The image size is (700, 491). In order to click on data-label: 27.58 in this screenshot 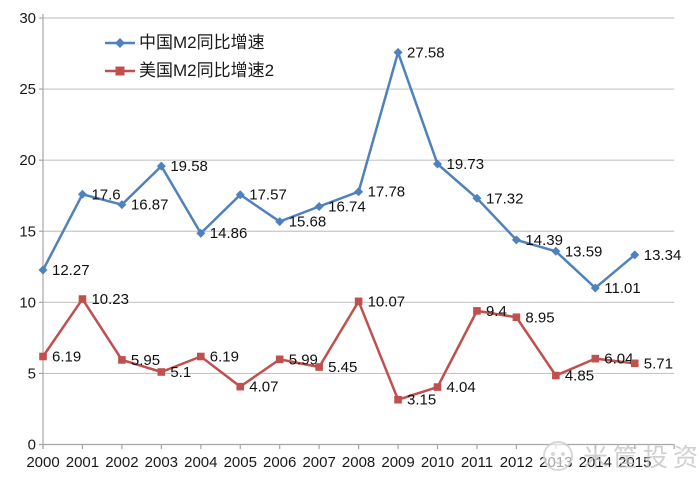, I will do `click(426, 52)`.